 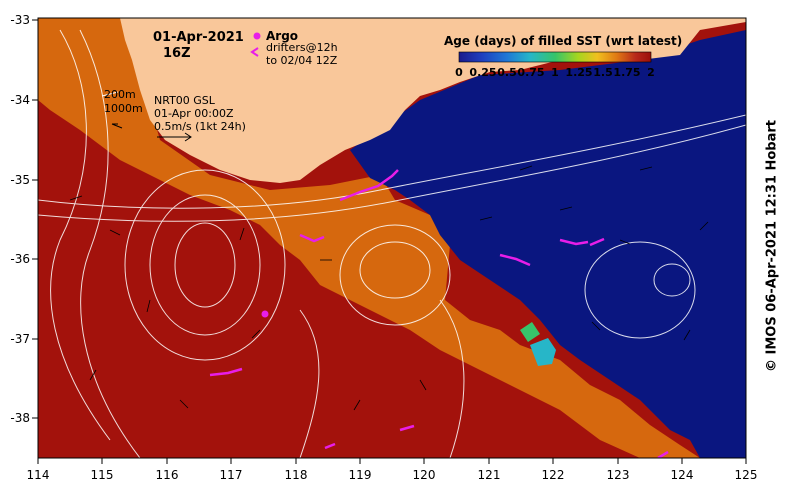 I want to click on depth-200-swatch, so click(x=110, y=94).